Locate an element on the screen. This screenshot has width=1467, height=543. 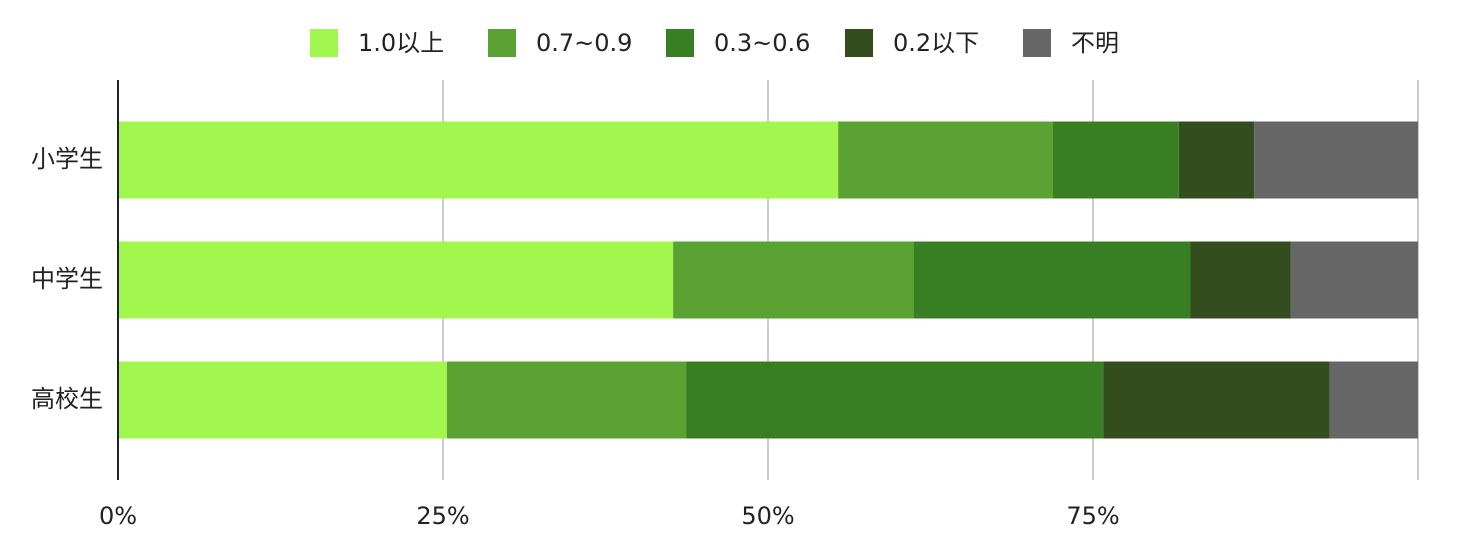
x-tick-label: 0% is located at coordinates (118, 516).